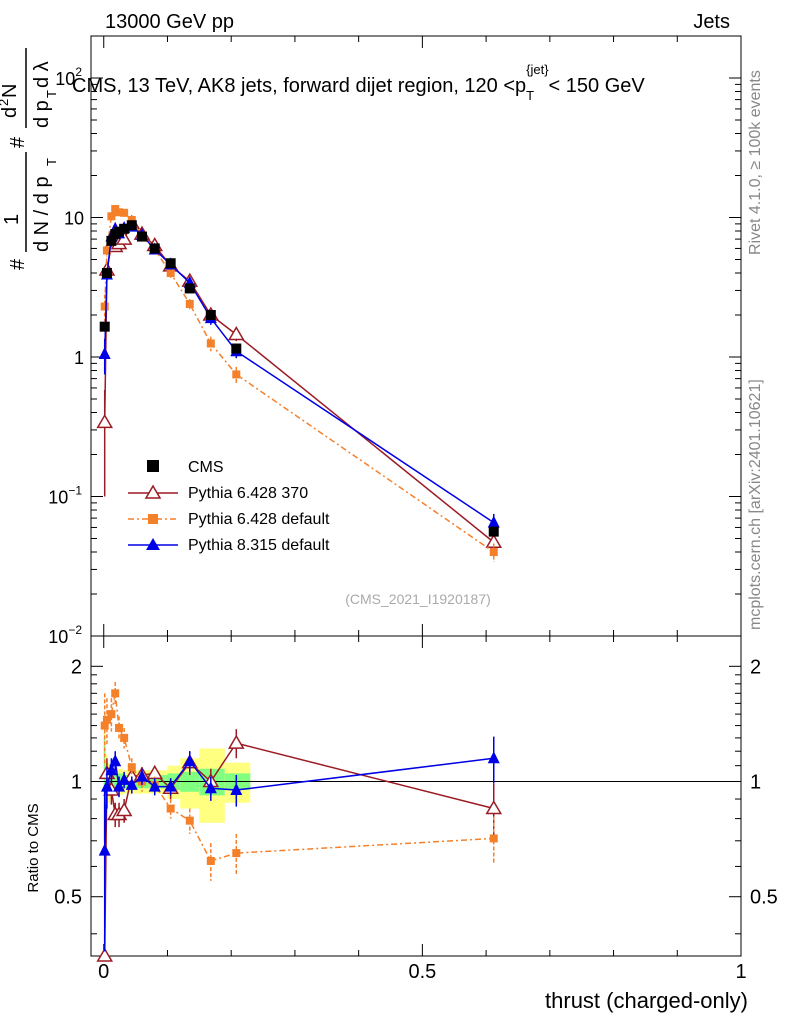 Image resolution: width=786 pixels, height=1024 pixels. I want to click on ylabel-dp: d p, so click(42, 114).